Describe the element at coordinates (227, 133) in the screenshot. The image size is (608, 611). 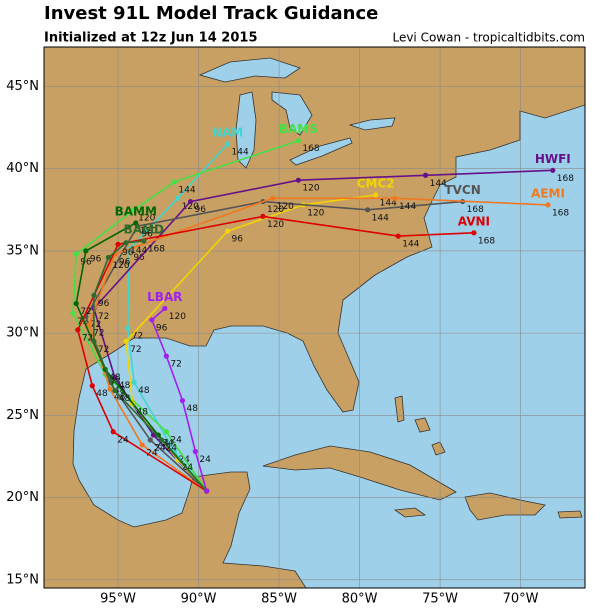
I see `model-label: NAM` at that location.